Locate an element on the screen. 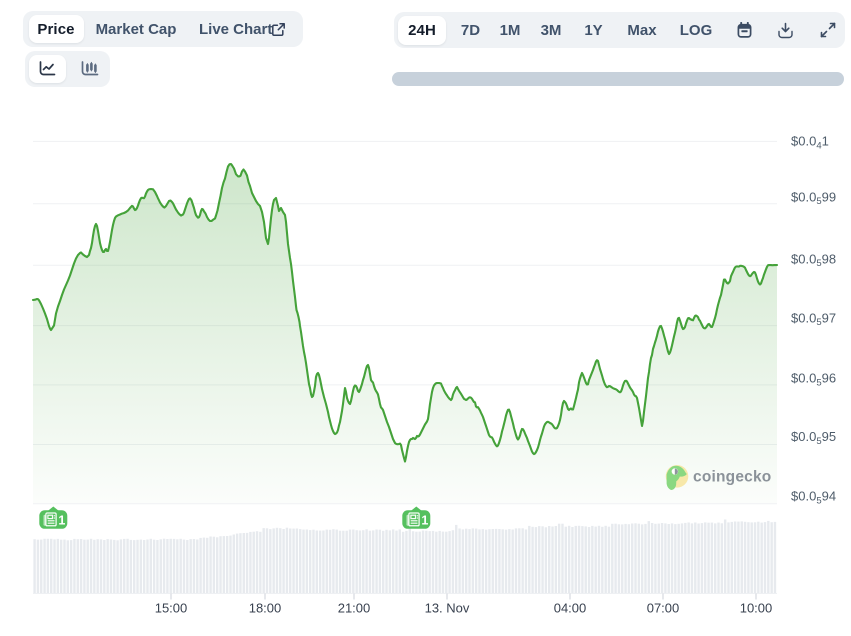 The height and width of the screenshot is (636, 851). svg-text: $0.0598 is located at coordinates (813, 260).